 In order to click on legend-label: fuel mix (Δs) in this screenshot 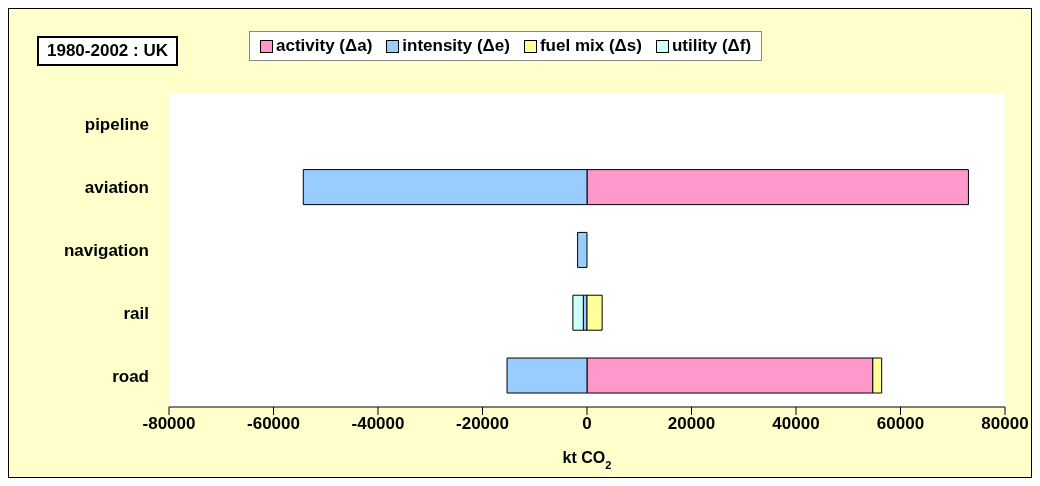, I will do `click(590, 46)`.